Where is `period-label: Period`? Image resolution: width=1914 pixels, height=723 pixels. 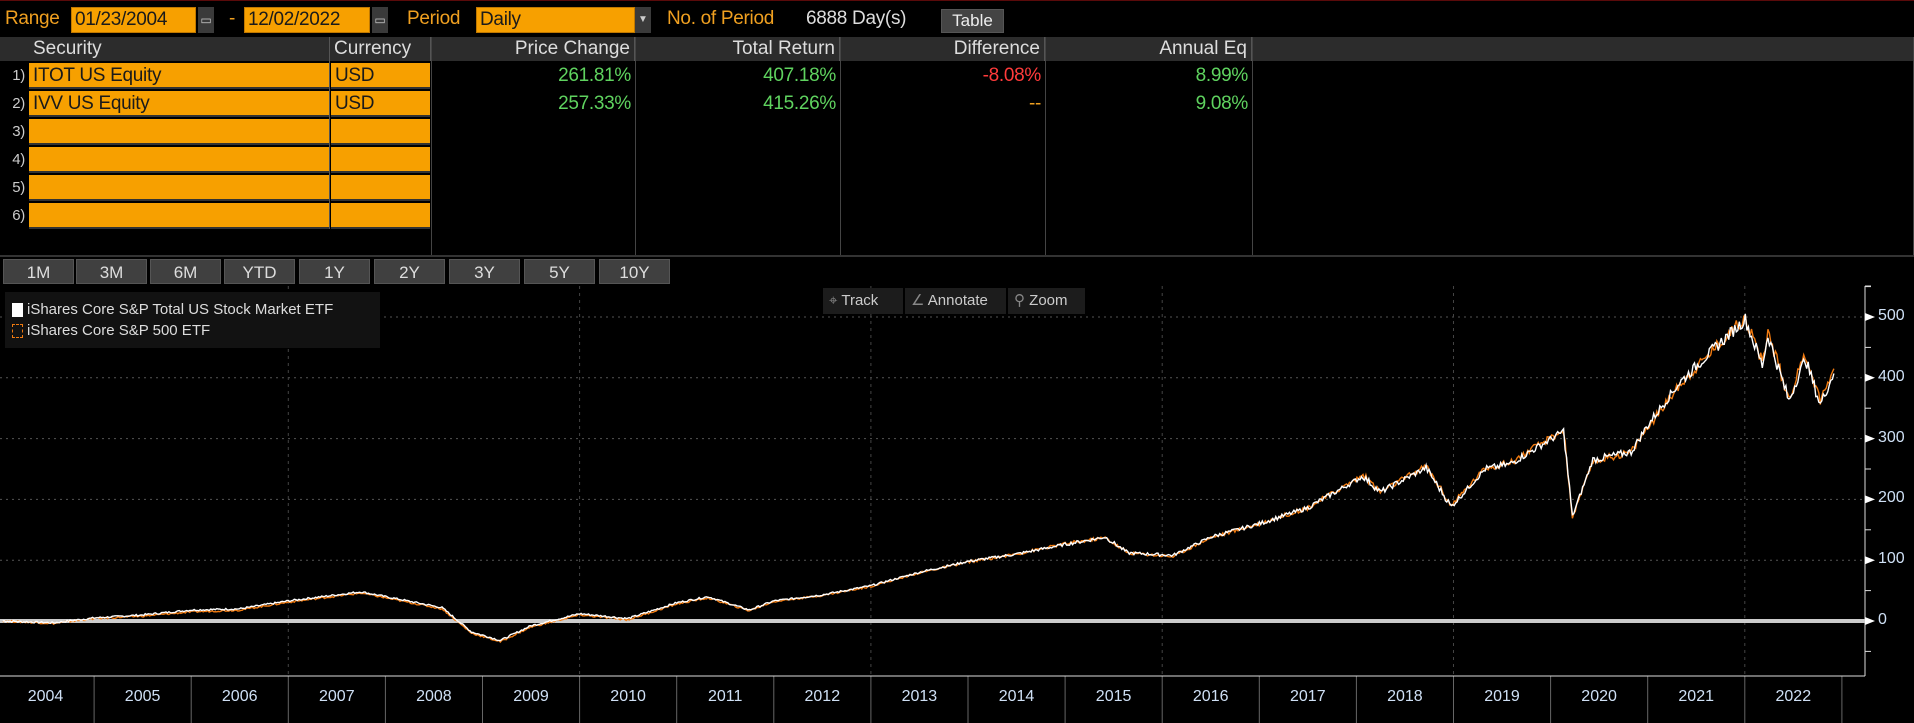
period-label: Period is located at coordinates (434, 18).